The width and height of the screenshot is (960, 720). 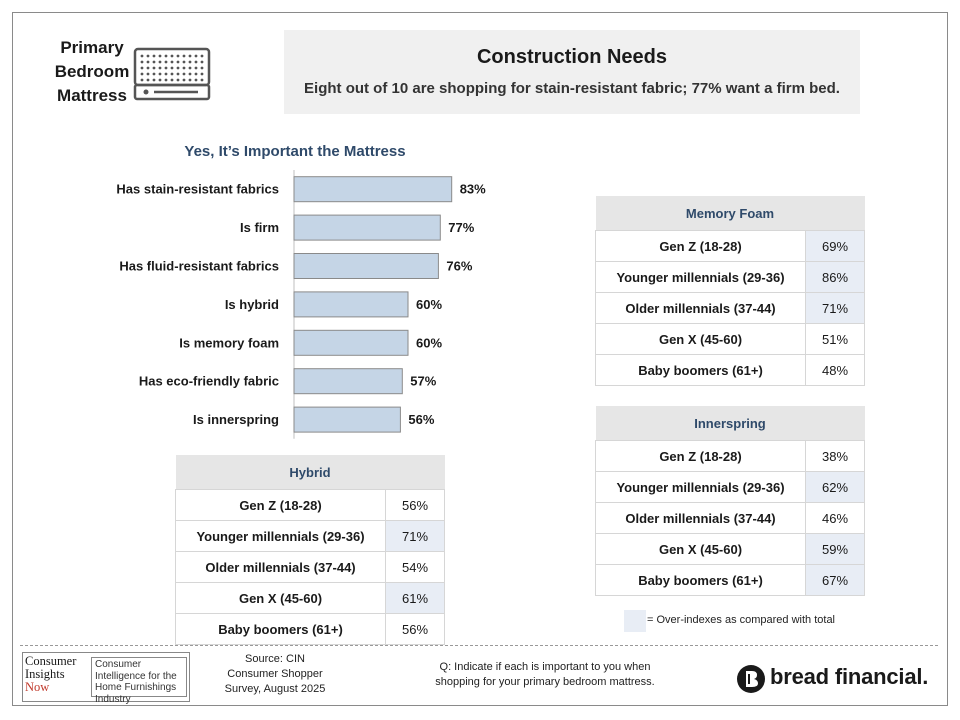 What do you see at coordinates (835, 370) in the screenshot?
I see `generation-value: 48%` at bounding box center [835, 370].